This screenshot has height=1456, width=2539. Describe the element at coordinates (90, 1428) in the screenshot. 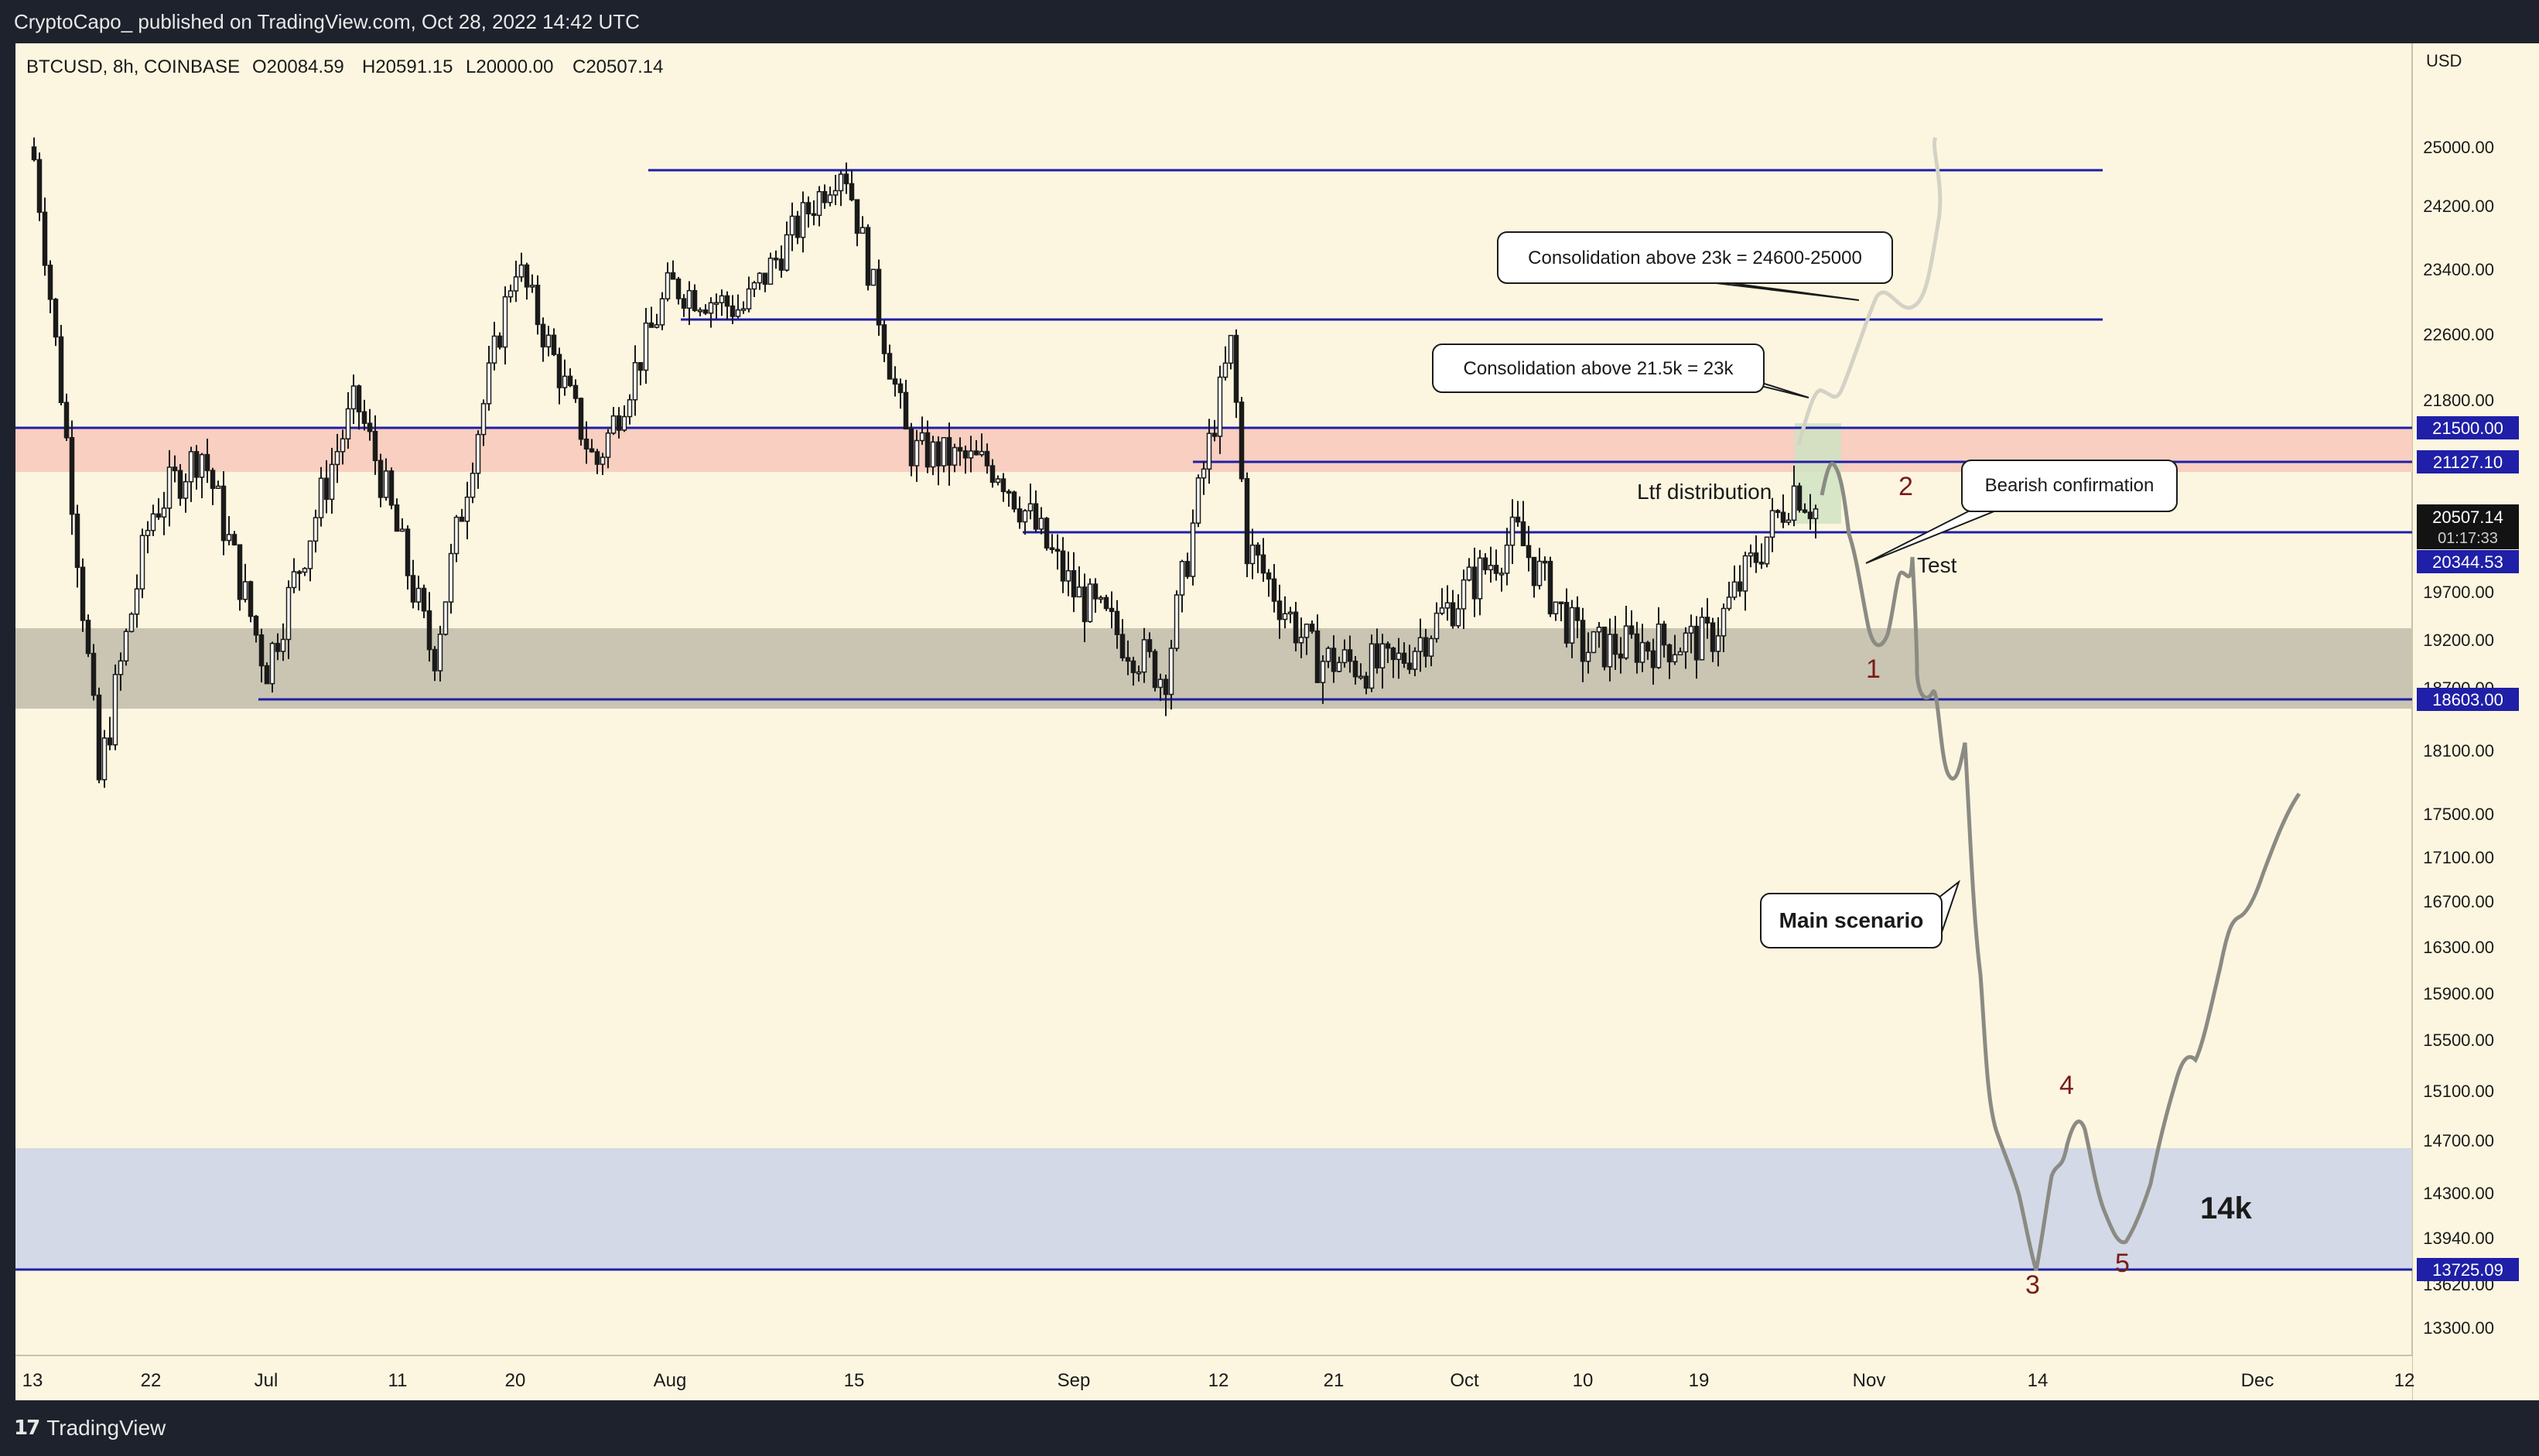

I see `tradingview-brand: 17 TradingView` at that location.